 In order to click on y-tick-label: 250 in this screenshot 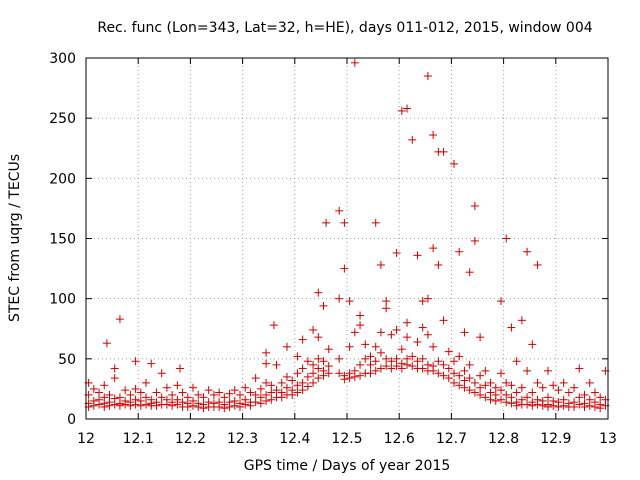, I will do `click(62, 119)`.